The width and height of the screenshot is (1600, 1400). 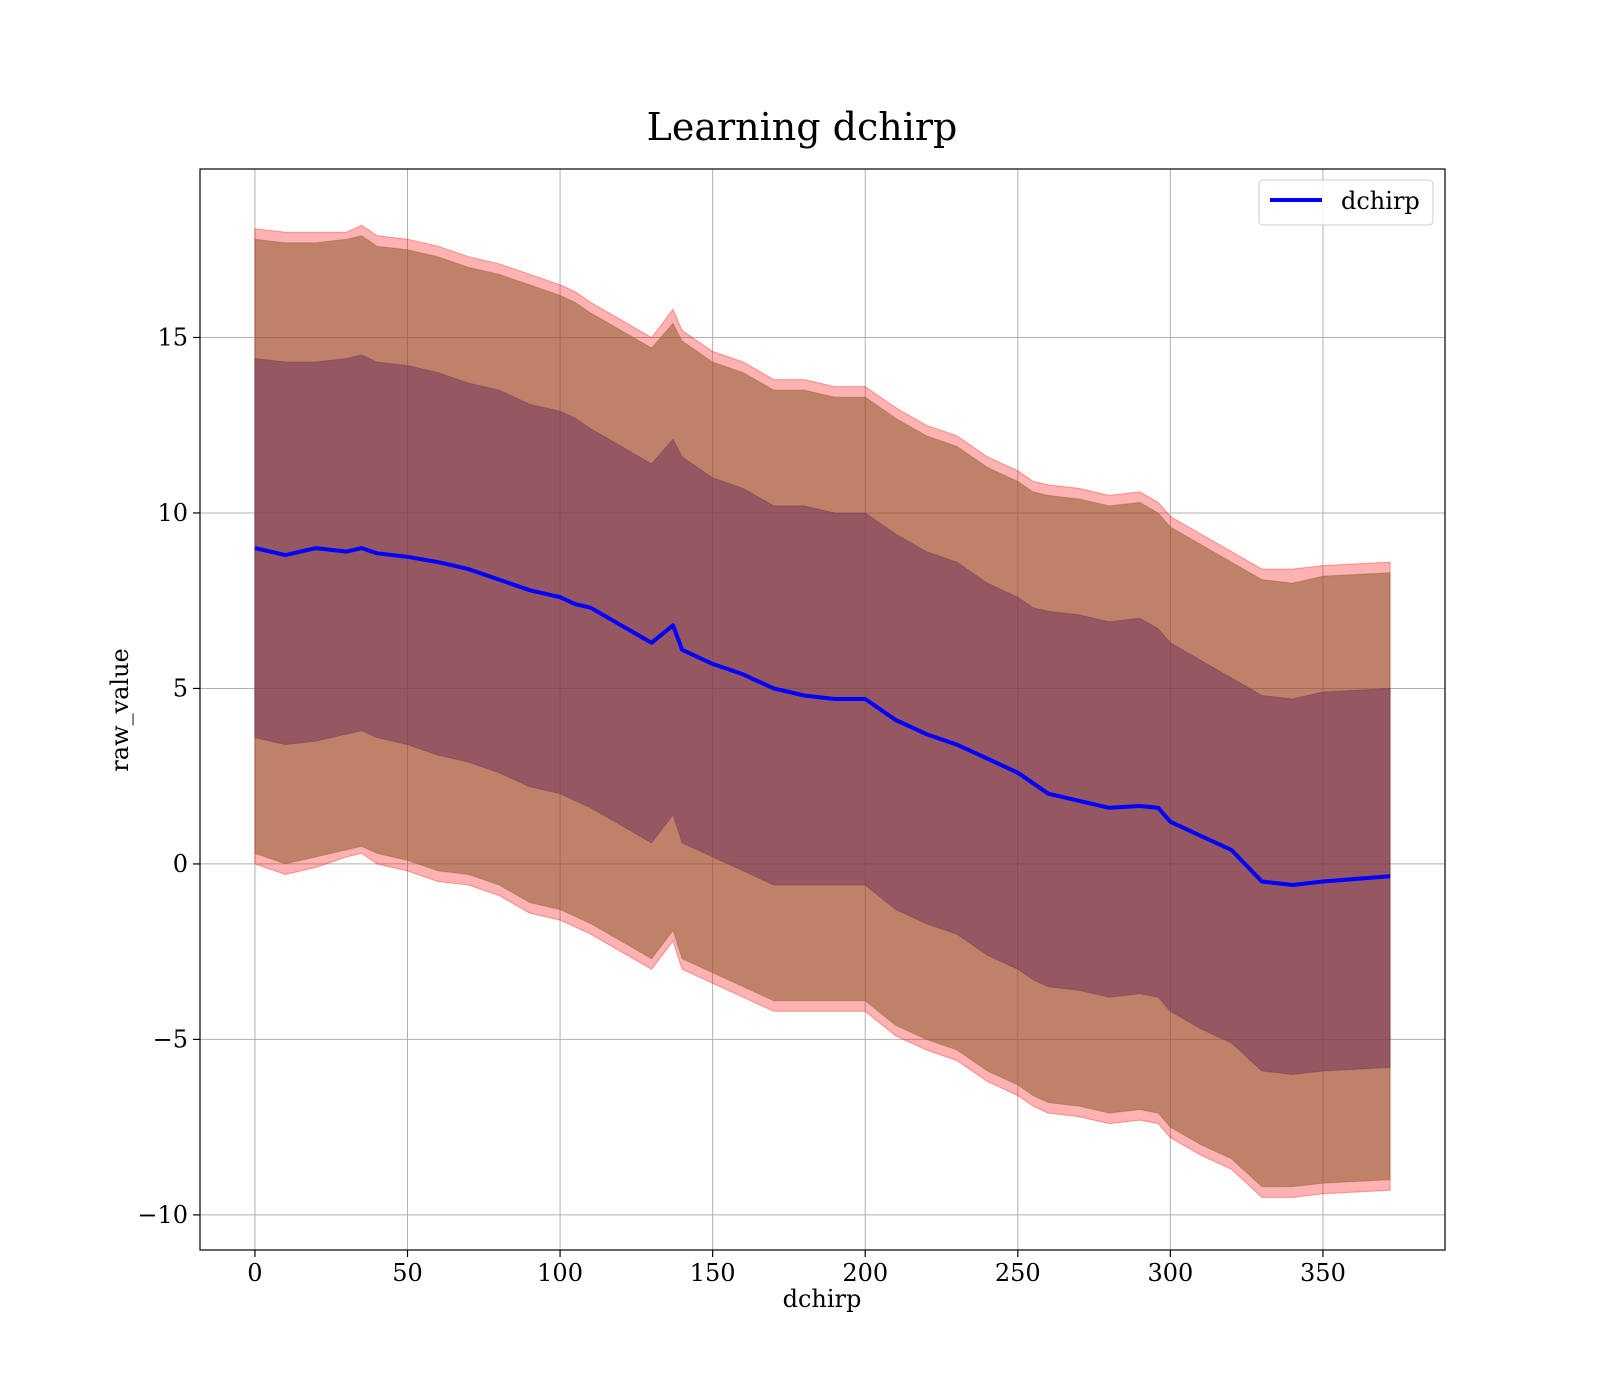 I want to click on x-tick-label: 250, so click(x=1018, y=1273).